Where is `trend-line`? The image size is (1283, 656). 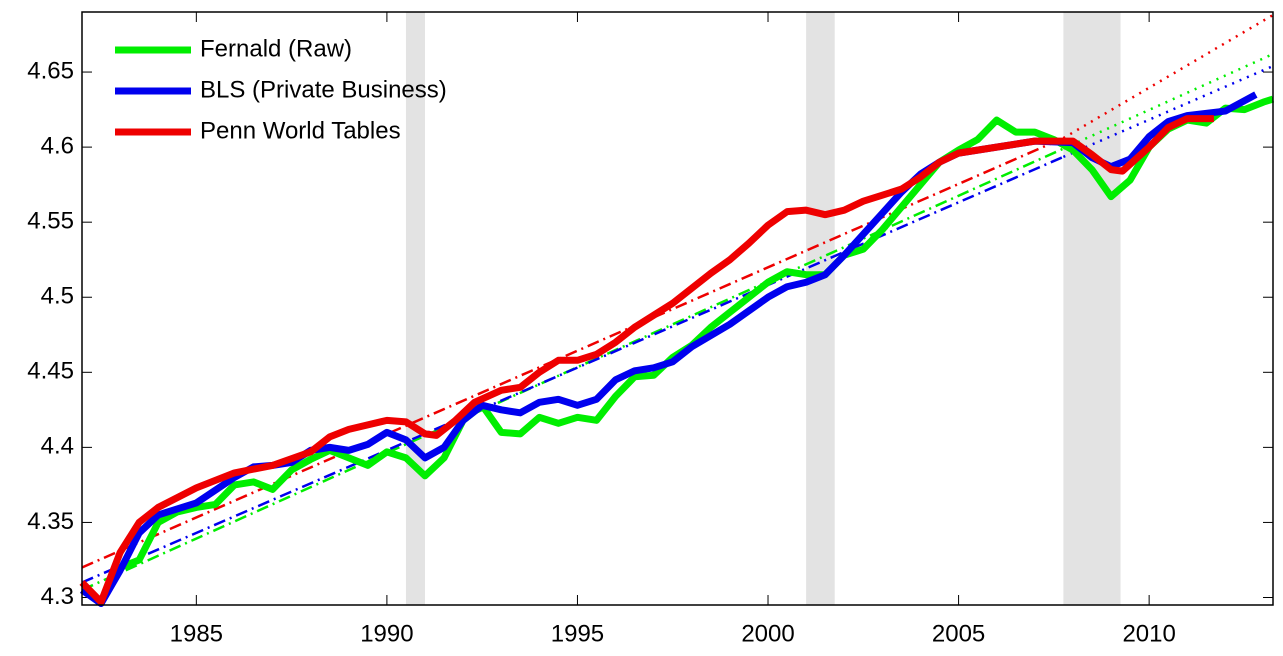 trend-line is located at coordinates (1168, 76).